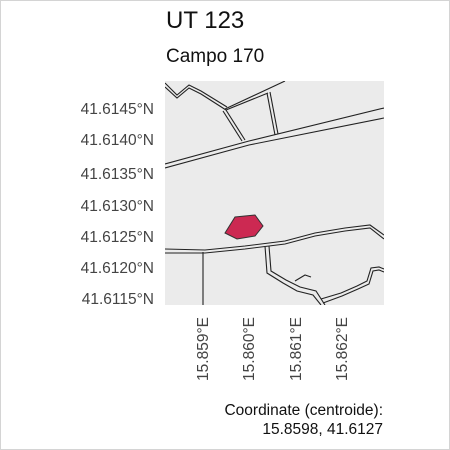 The image size is (450, 450). I want to click on lat-tick-label: 41.6115°N, so click(117, 299).